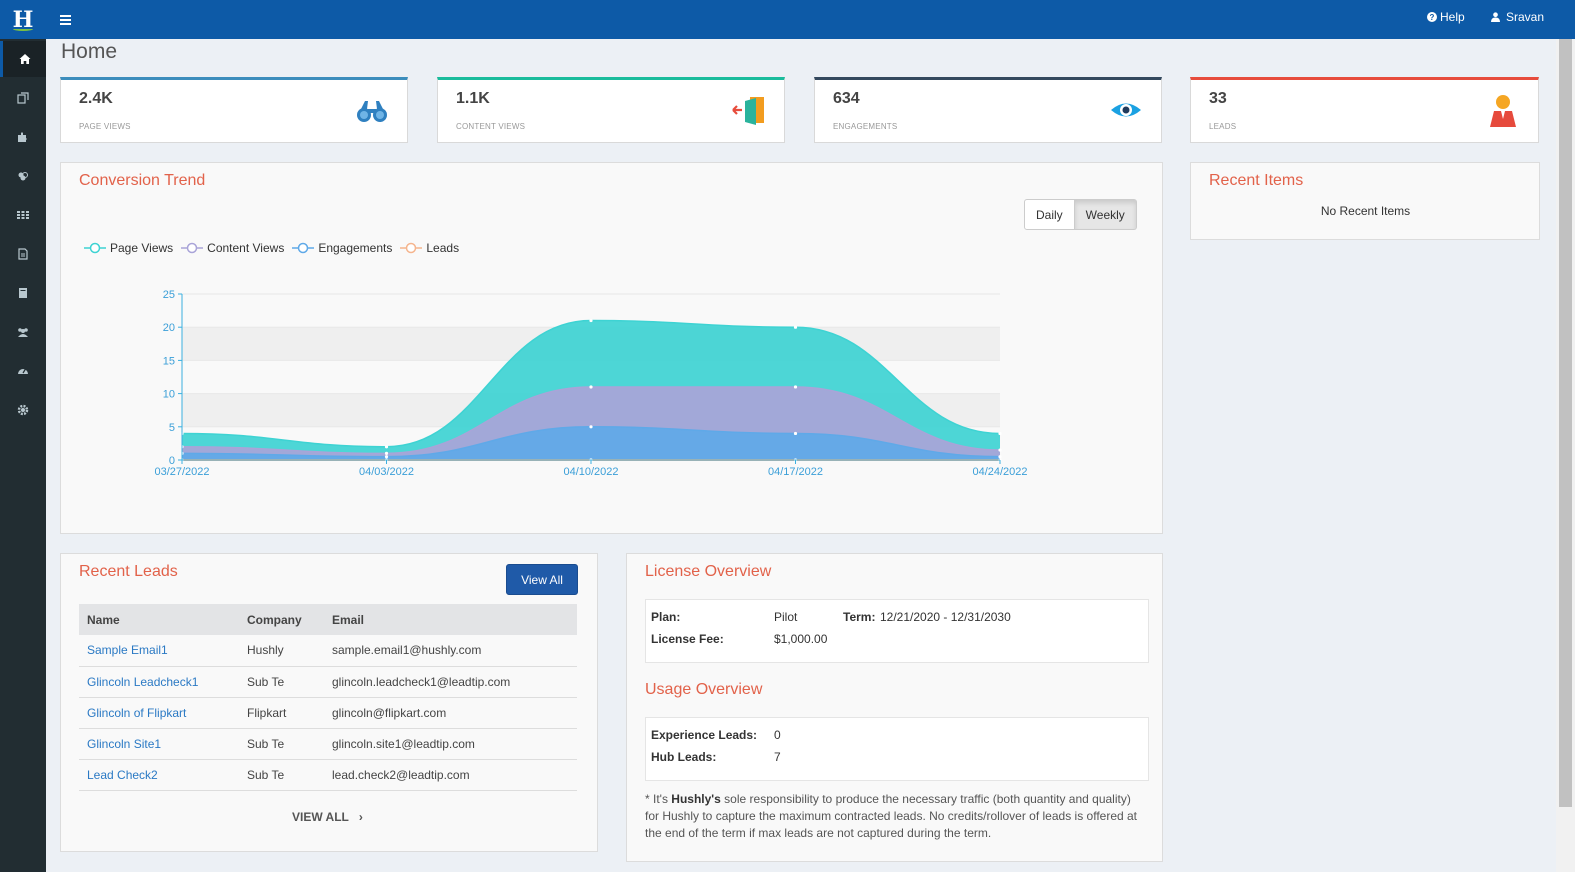 The width and height of the screenshot is (1575, 872). I want to click on sidebar-item-documents, so click(23, 254).